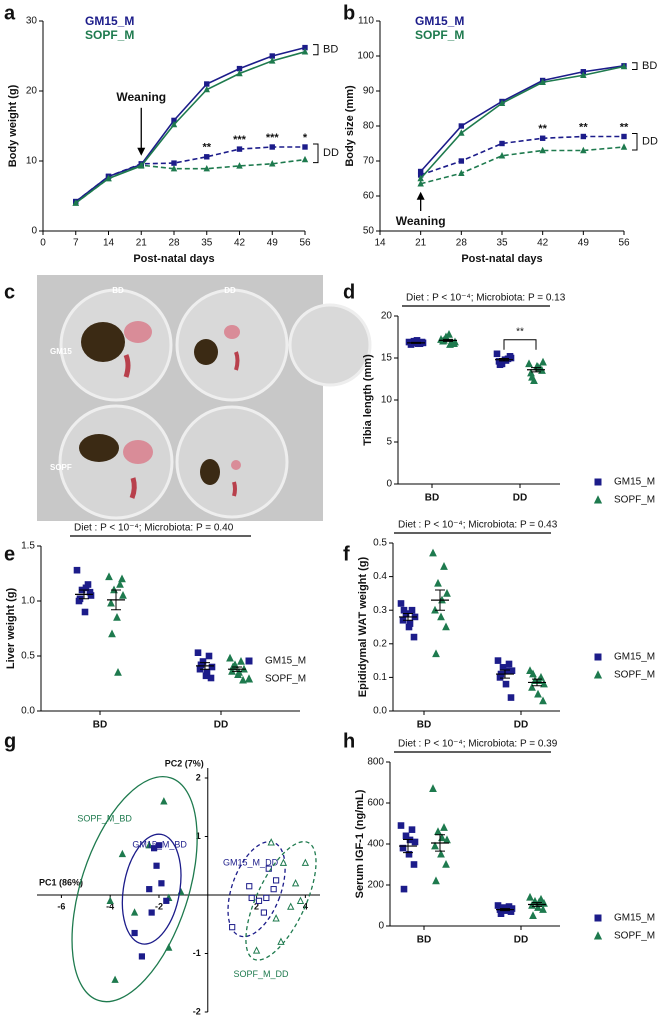  What do you see at coordinates (521, 940) in the screenshot?
I see `x-tick-label: DD` at bounding box center [521, 940].